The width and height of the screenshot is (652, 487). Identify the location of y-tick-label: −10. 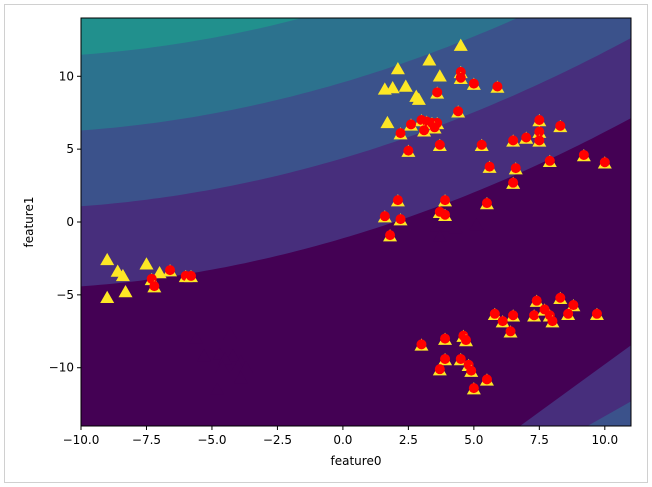
(61, 368).